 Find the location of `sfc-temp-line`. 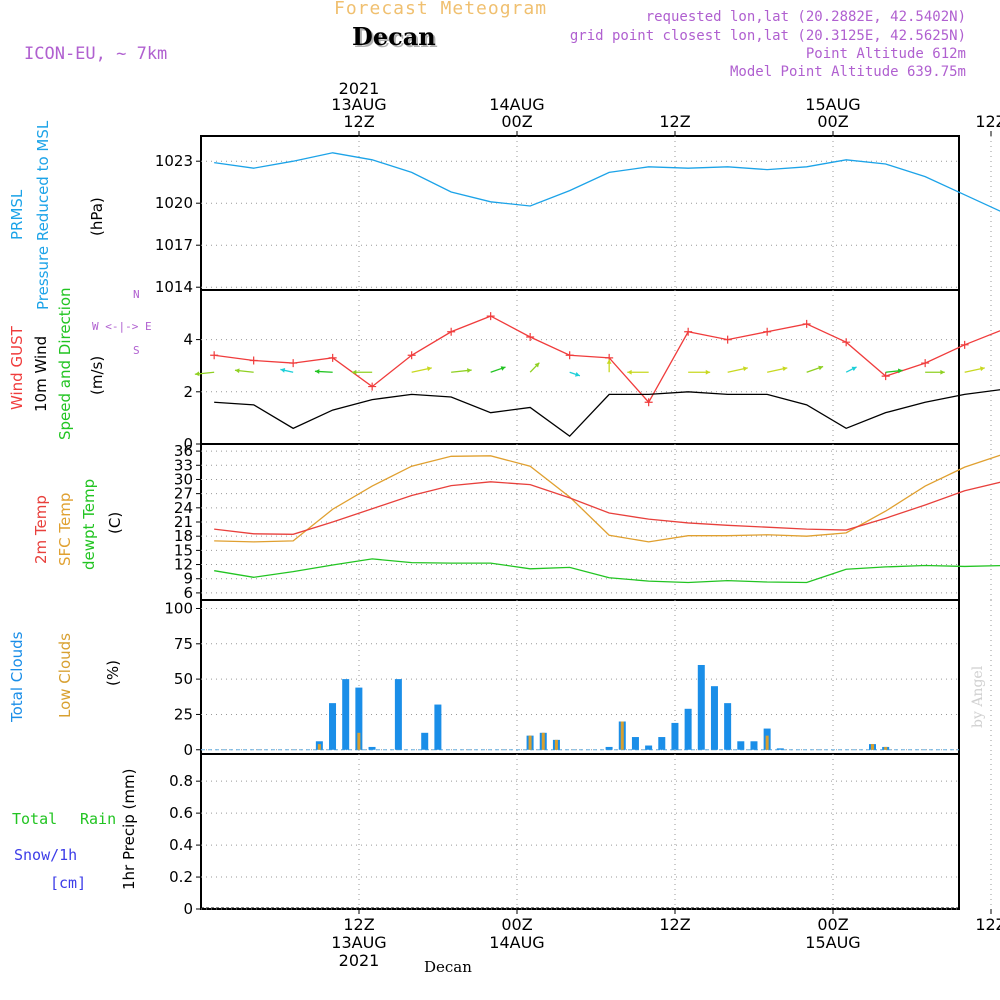

sfc-temp-line is located at coordinates (607, 498).